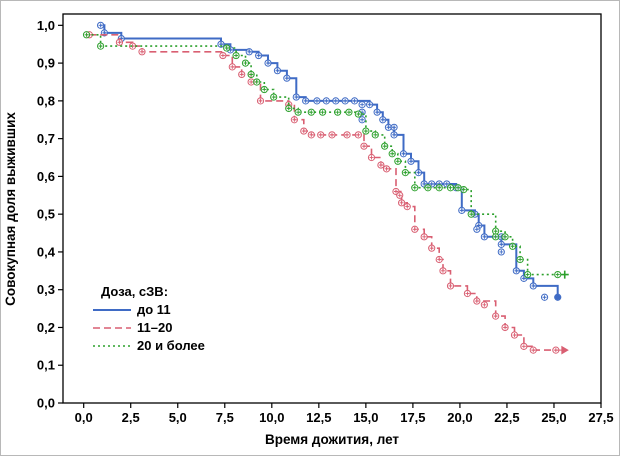  I want to click on x-tick-label: 25,0, so click(553, 417).